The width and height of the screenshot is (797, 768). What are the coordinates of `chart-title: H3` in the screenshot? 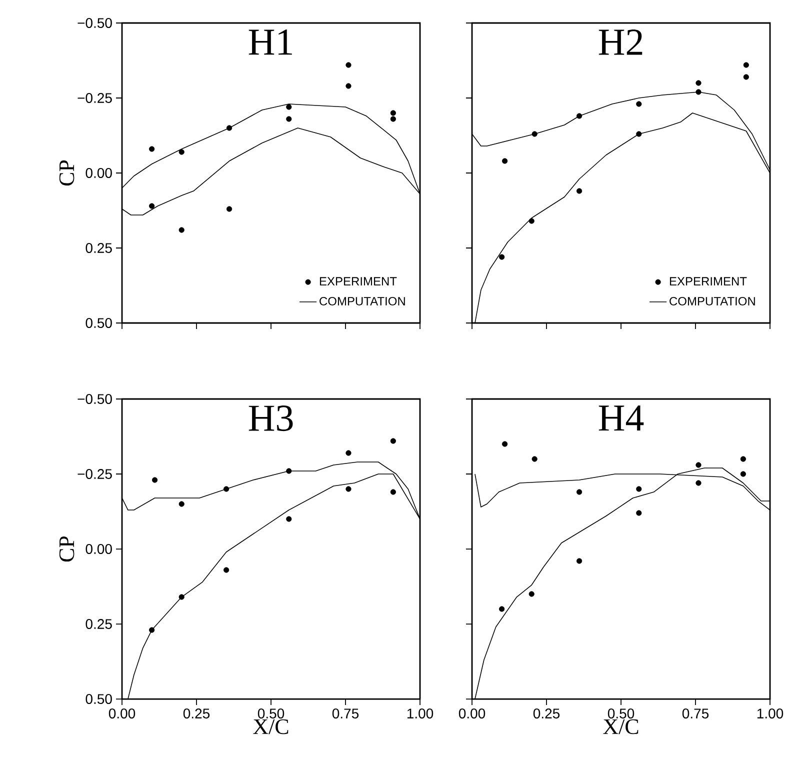 It's located at (270, 419).